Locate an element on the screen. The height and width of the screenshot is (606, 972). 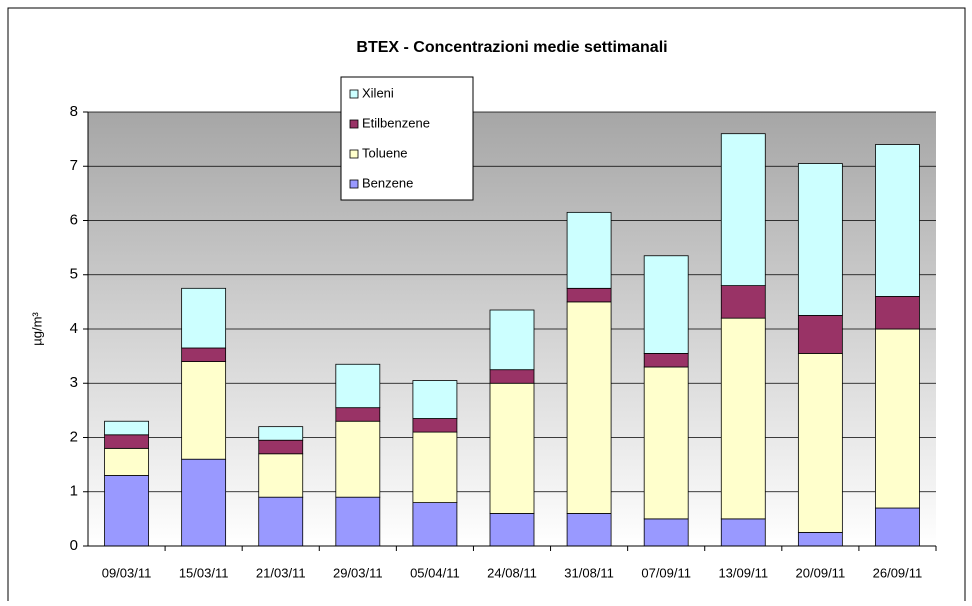
legend-label: Benzene is located at coordinates (387, 182).